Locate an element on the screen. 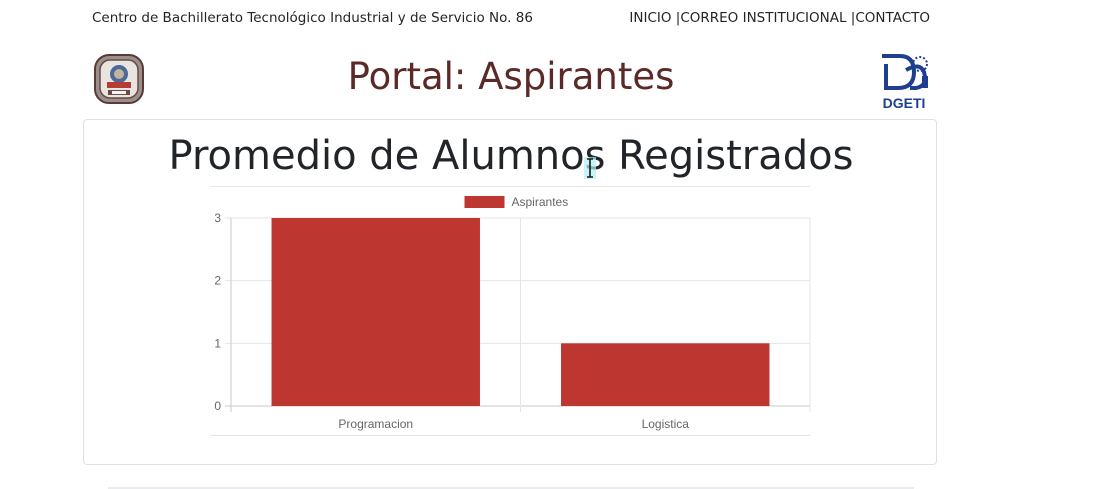 The image size is (1101, 489). chart-separator-top is located at coordinates (510, 186).